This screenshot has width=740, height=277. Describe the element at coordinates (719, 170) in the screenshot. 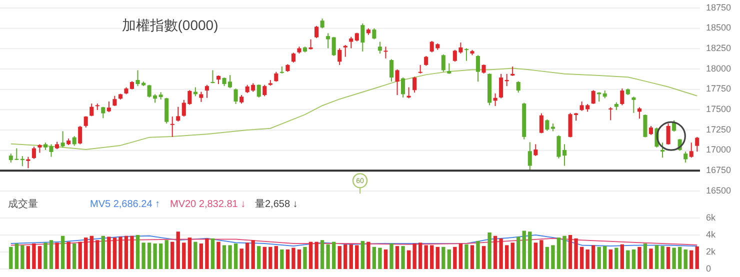

I see `y-tick-label: 16750` at that location.